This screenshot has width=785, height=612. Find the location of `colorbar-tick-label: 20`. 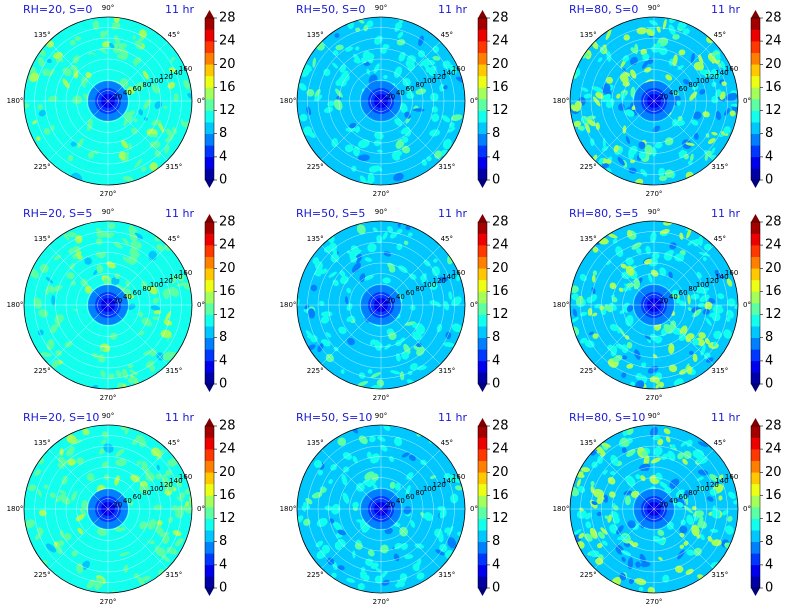

colorbar-tick-label: 20 is located at coordinates (773, 64).